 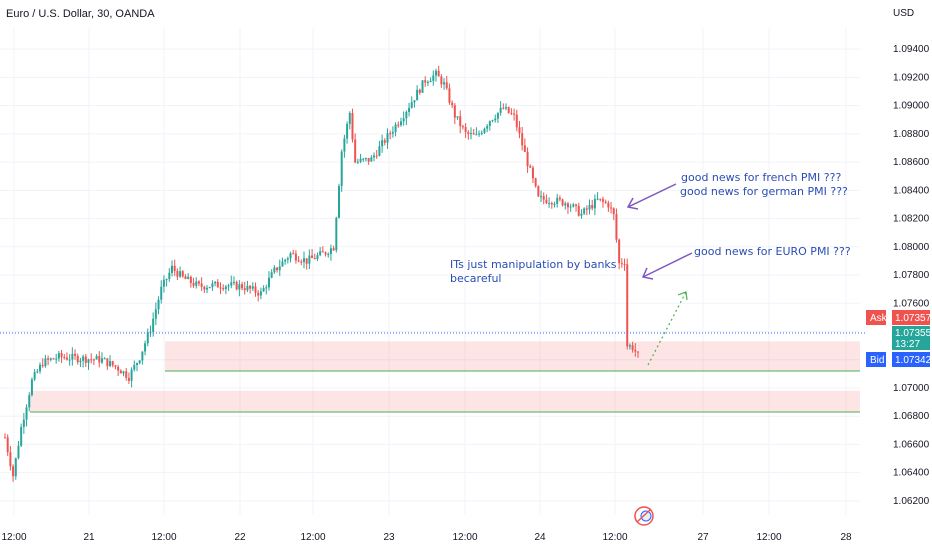 I want to click on y-tick-label: 1.06400, so click(x=911, y=473).